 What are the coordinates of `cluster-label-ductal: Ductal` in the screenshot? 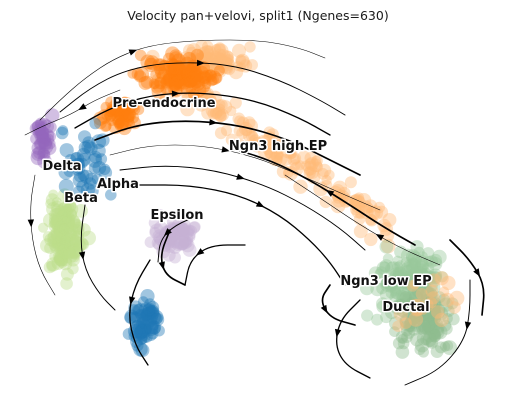 It's located at (405, 307).